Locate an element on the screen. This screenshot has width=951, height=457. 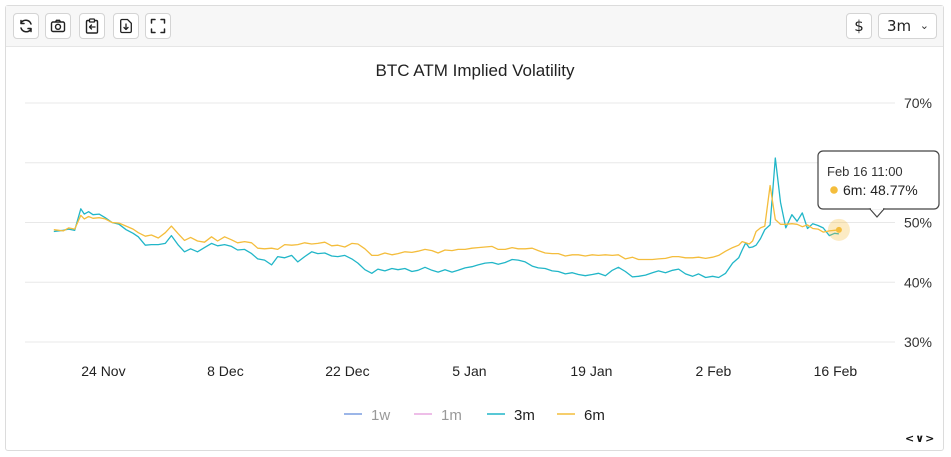
camera-icon is located at coordinates (58, 26).